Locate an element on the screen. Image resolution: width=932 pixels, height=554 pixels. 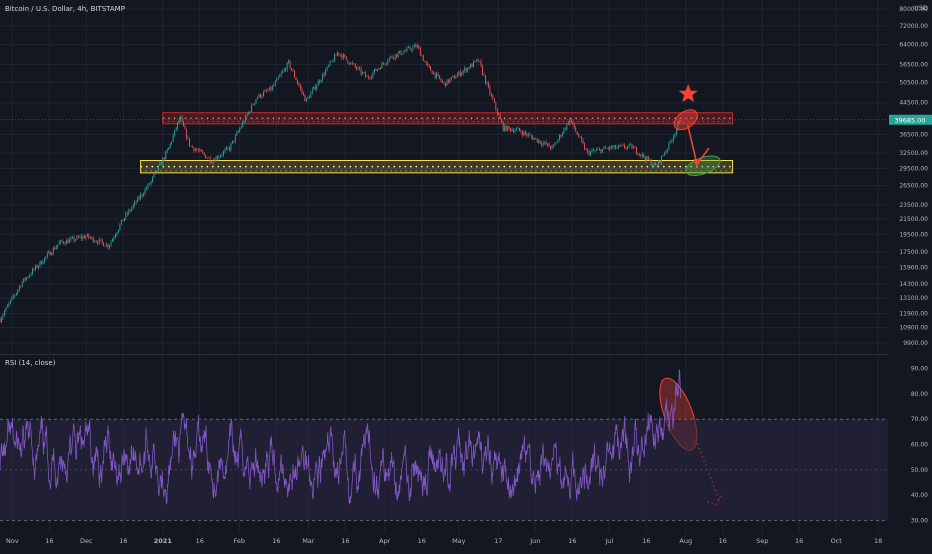
y-tick-label: 21500.00 is located at coordinates (913, 219).